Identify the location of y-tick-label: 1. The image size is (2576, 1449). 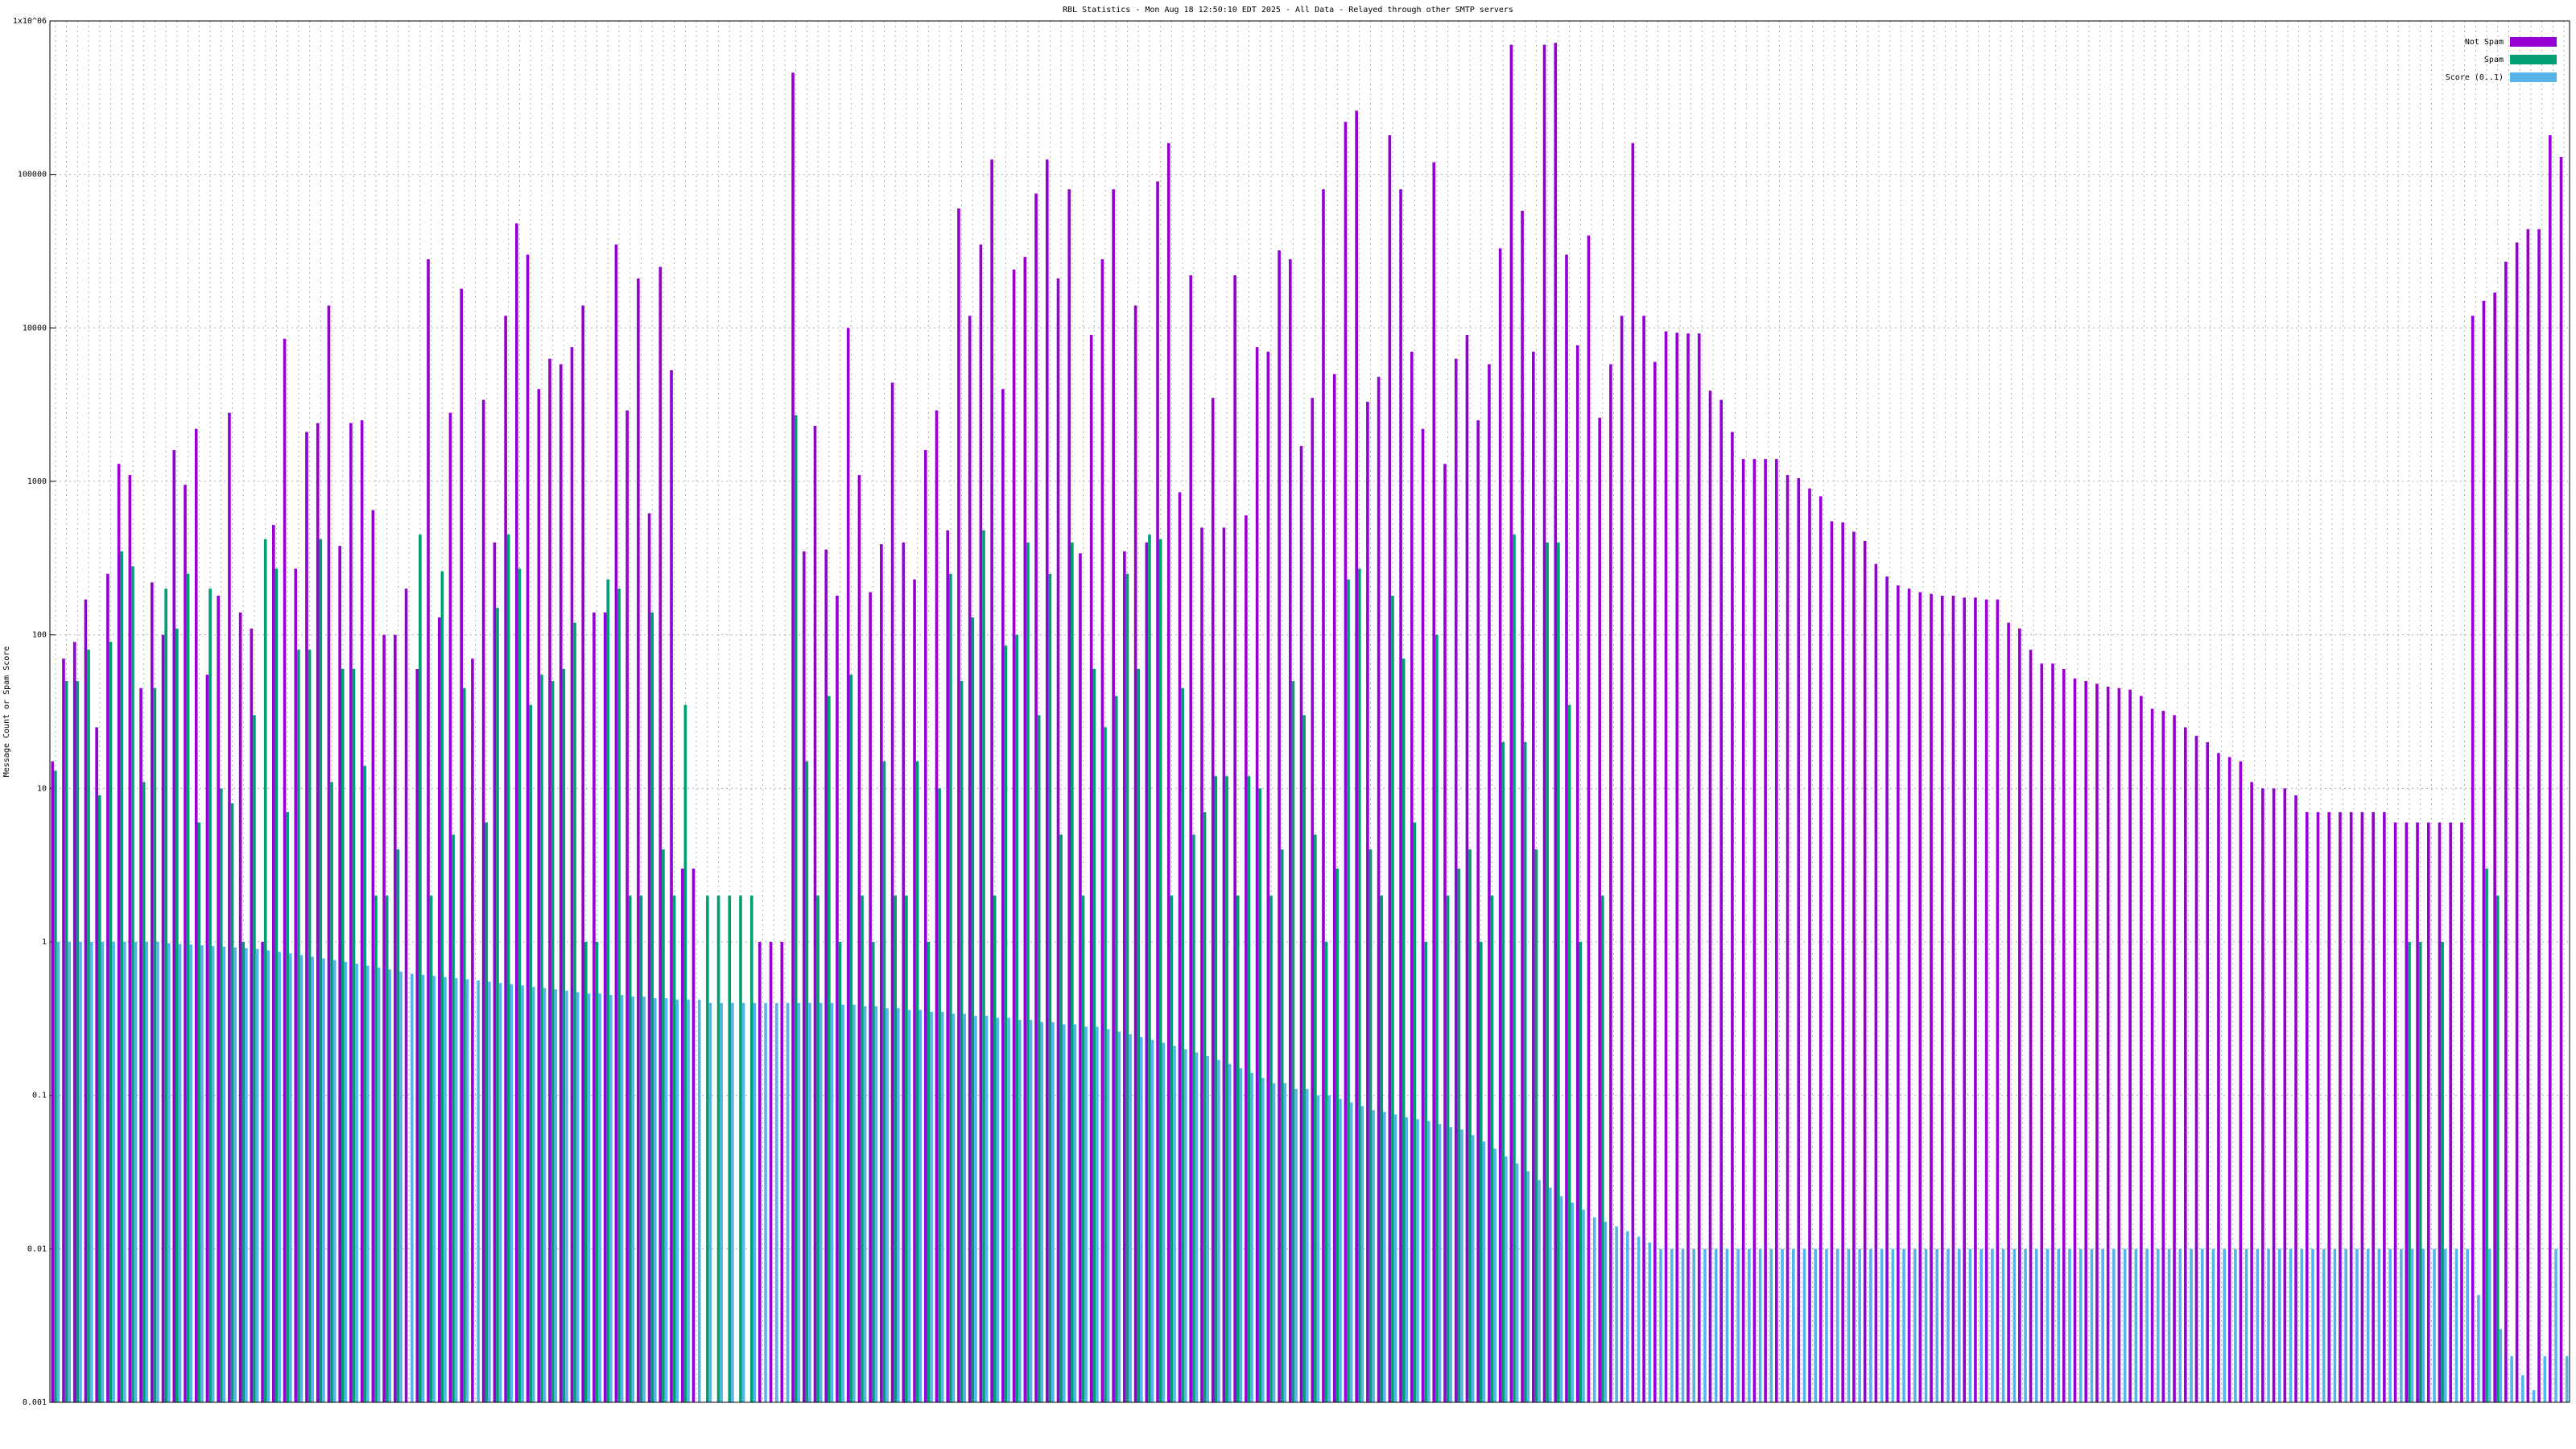
(44, 942).